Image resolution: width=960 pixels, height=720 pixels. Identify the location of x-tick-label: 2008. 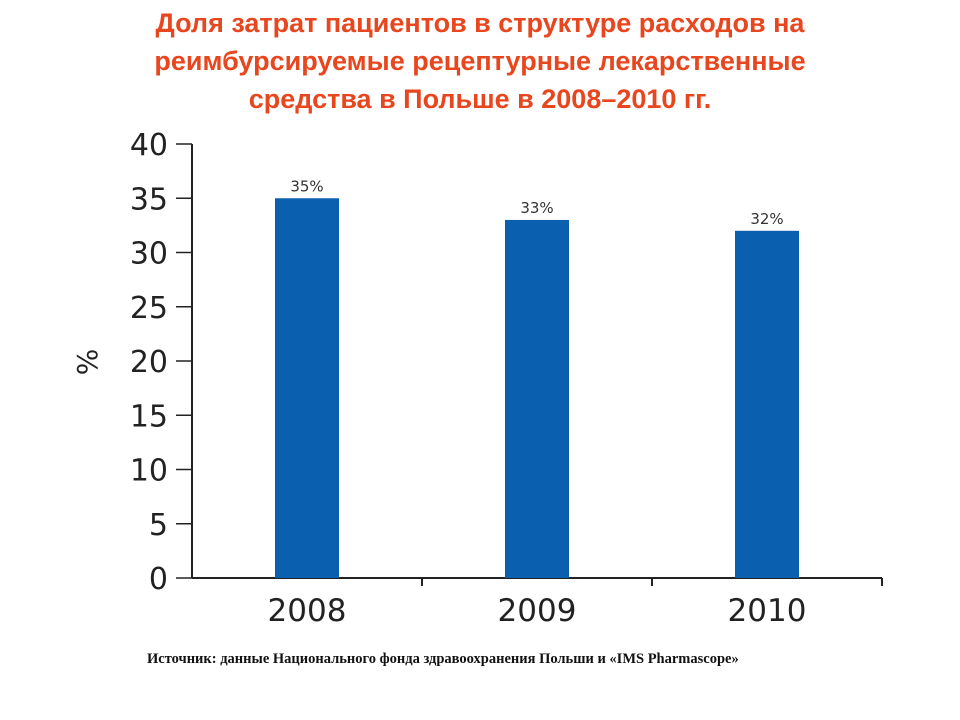
(307, 611).